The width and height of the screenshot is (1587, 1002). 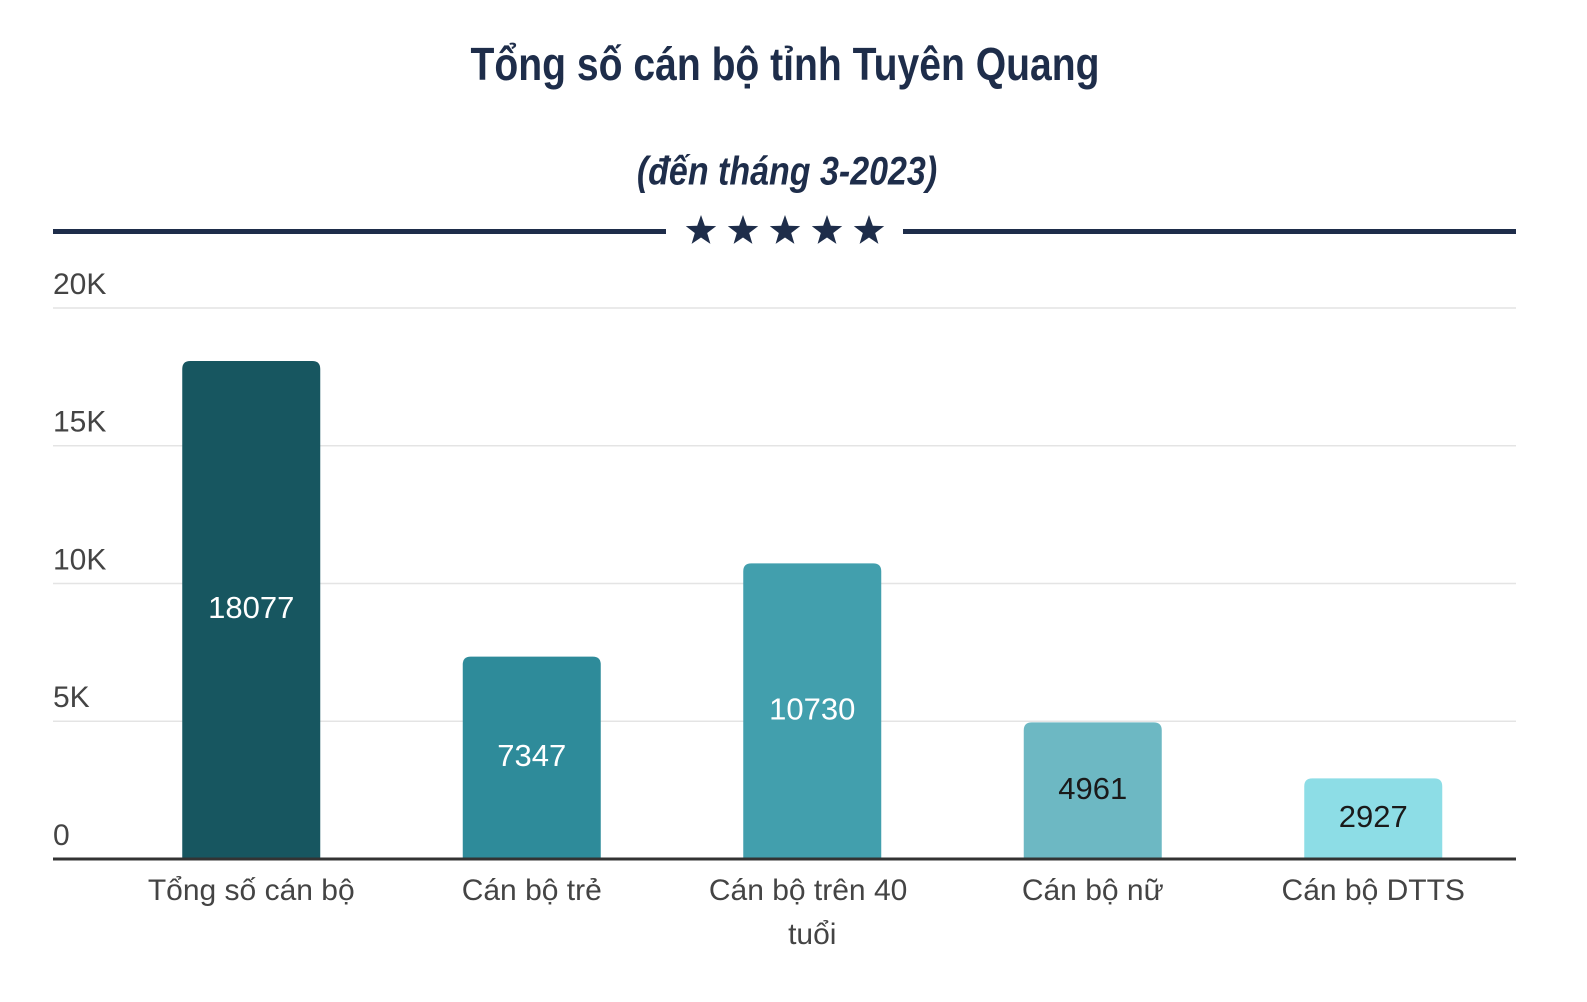 I want to click on stars, so click(x=785, y=229).